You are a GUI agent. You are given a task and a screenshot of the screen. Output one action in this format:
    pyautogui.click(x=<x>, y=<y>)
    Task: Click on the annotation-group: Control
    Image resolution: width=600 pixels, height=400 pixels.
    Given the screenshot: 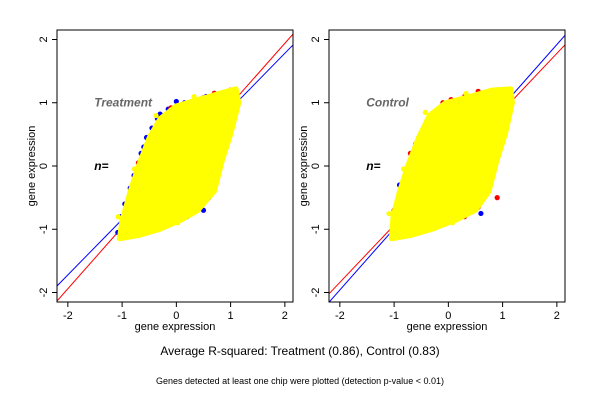 What is the action you would take?
    pyautogui.click(x=387, y=103)
    